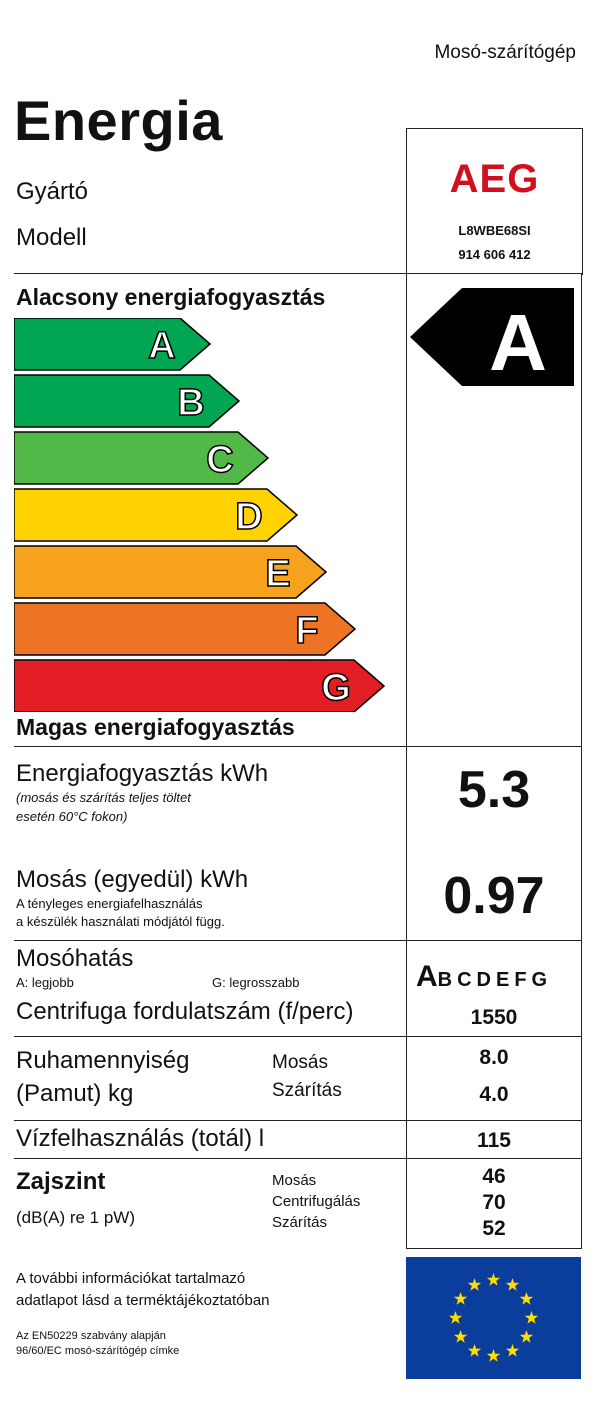 The width and height of the screenshot is (600, 1402). Describe the element at coordinates (494, 1228) in the screenshot. I see `noise-dry-value: 52` at that location.